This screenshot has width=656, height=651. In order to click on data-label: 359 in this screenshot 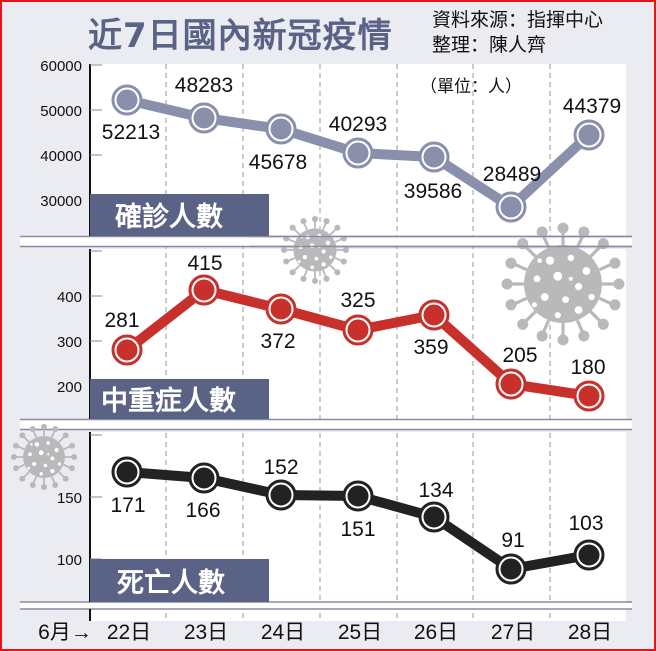, I will do `click(430, 347)`.